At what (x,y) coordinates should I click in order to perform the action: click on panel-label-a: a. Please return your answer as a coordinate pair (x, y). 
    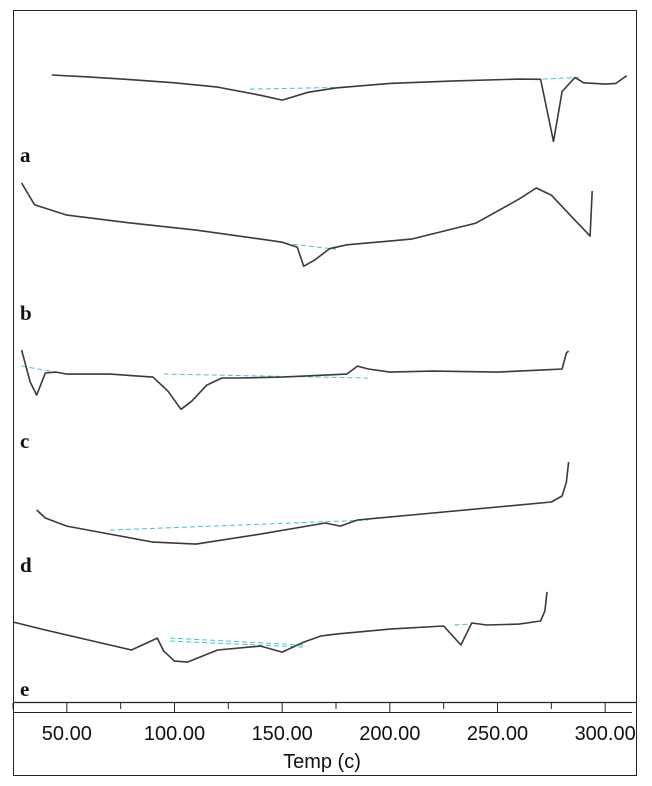
    Looking at the image, I should click on (25, 155).